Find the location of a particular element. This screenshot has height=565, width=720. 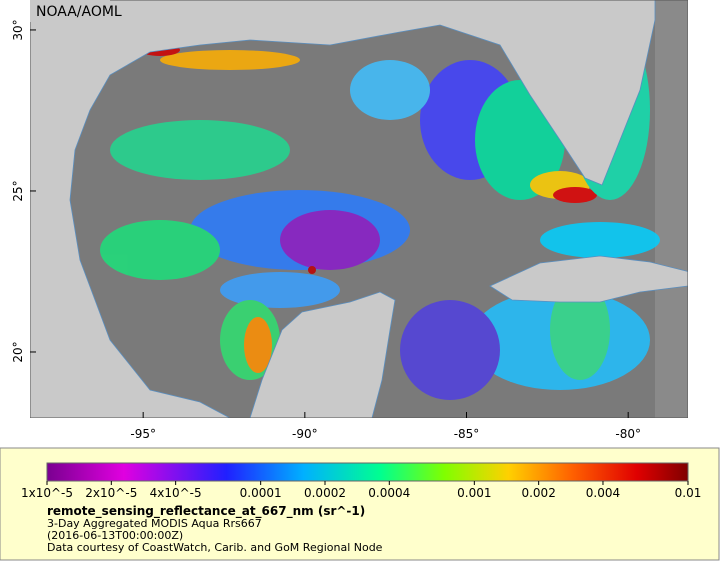

x-tick-label: -85° is located at coordinates (467, 434).